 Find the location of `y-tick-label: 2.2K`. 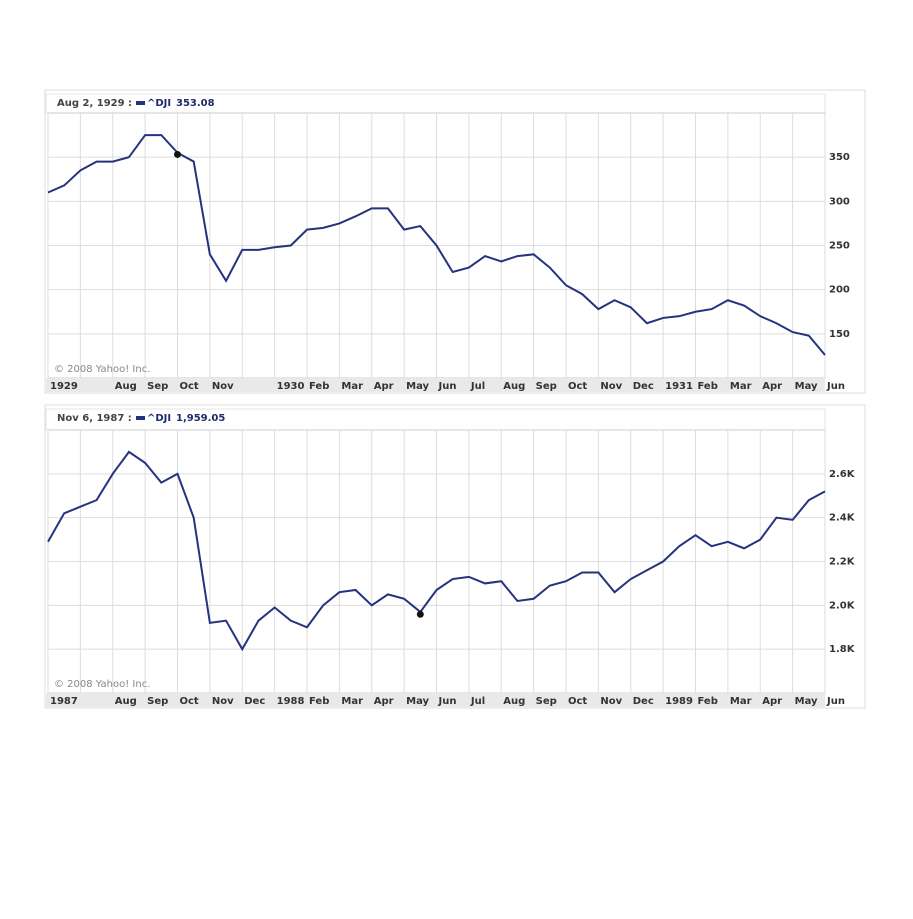

y-tick-label: 2.2K is located at coordinates (842, 562).